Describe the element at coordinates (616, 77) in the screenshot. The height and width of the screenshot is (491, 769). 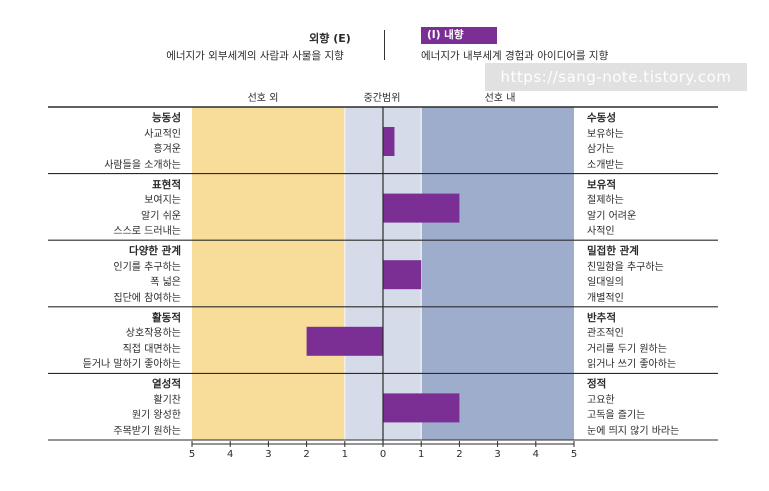
I see `watermark: https://sang-note.tistory.com` at that location.